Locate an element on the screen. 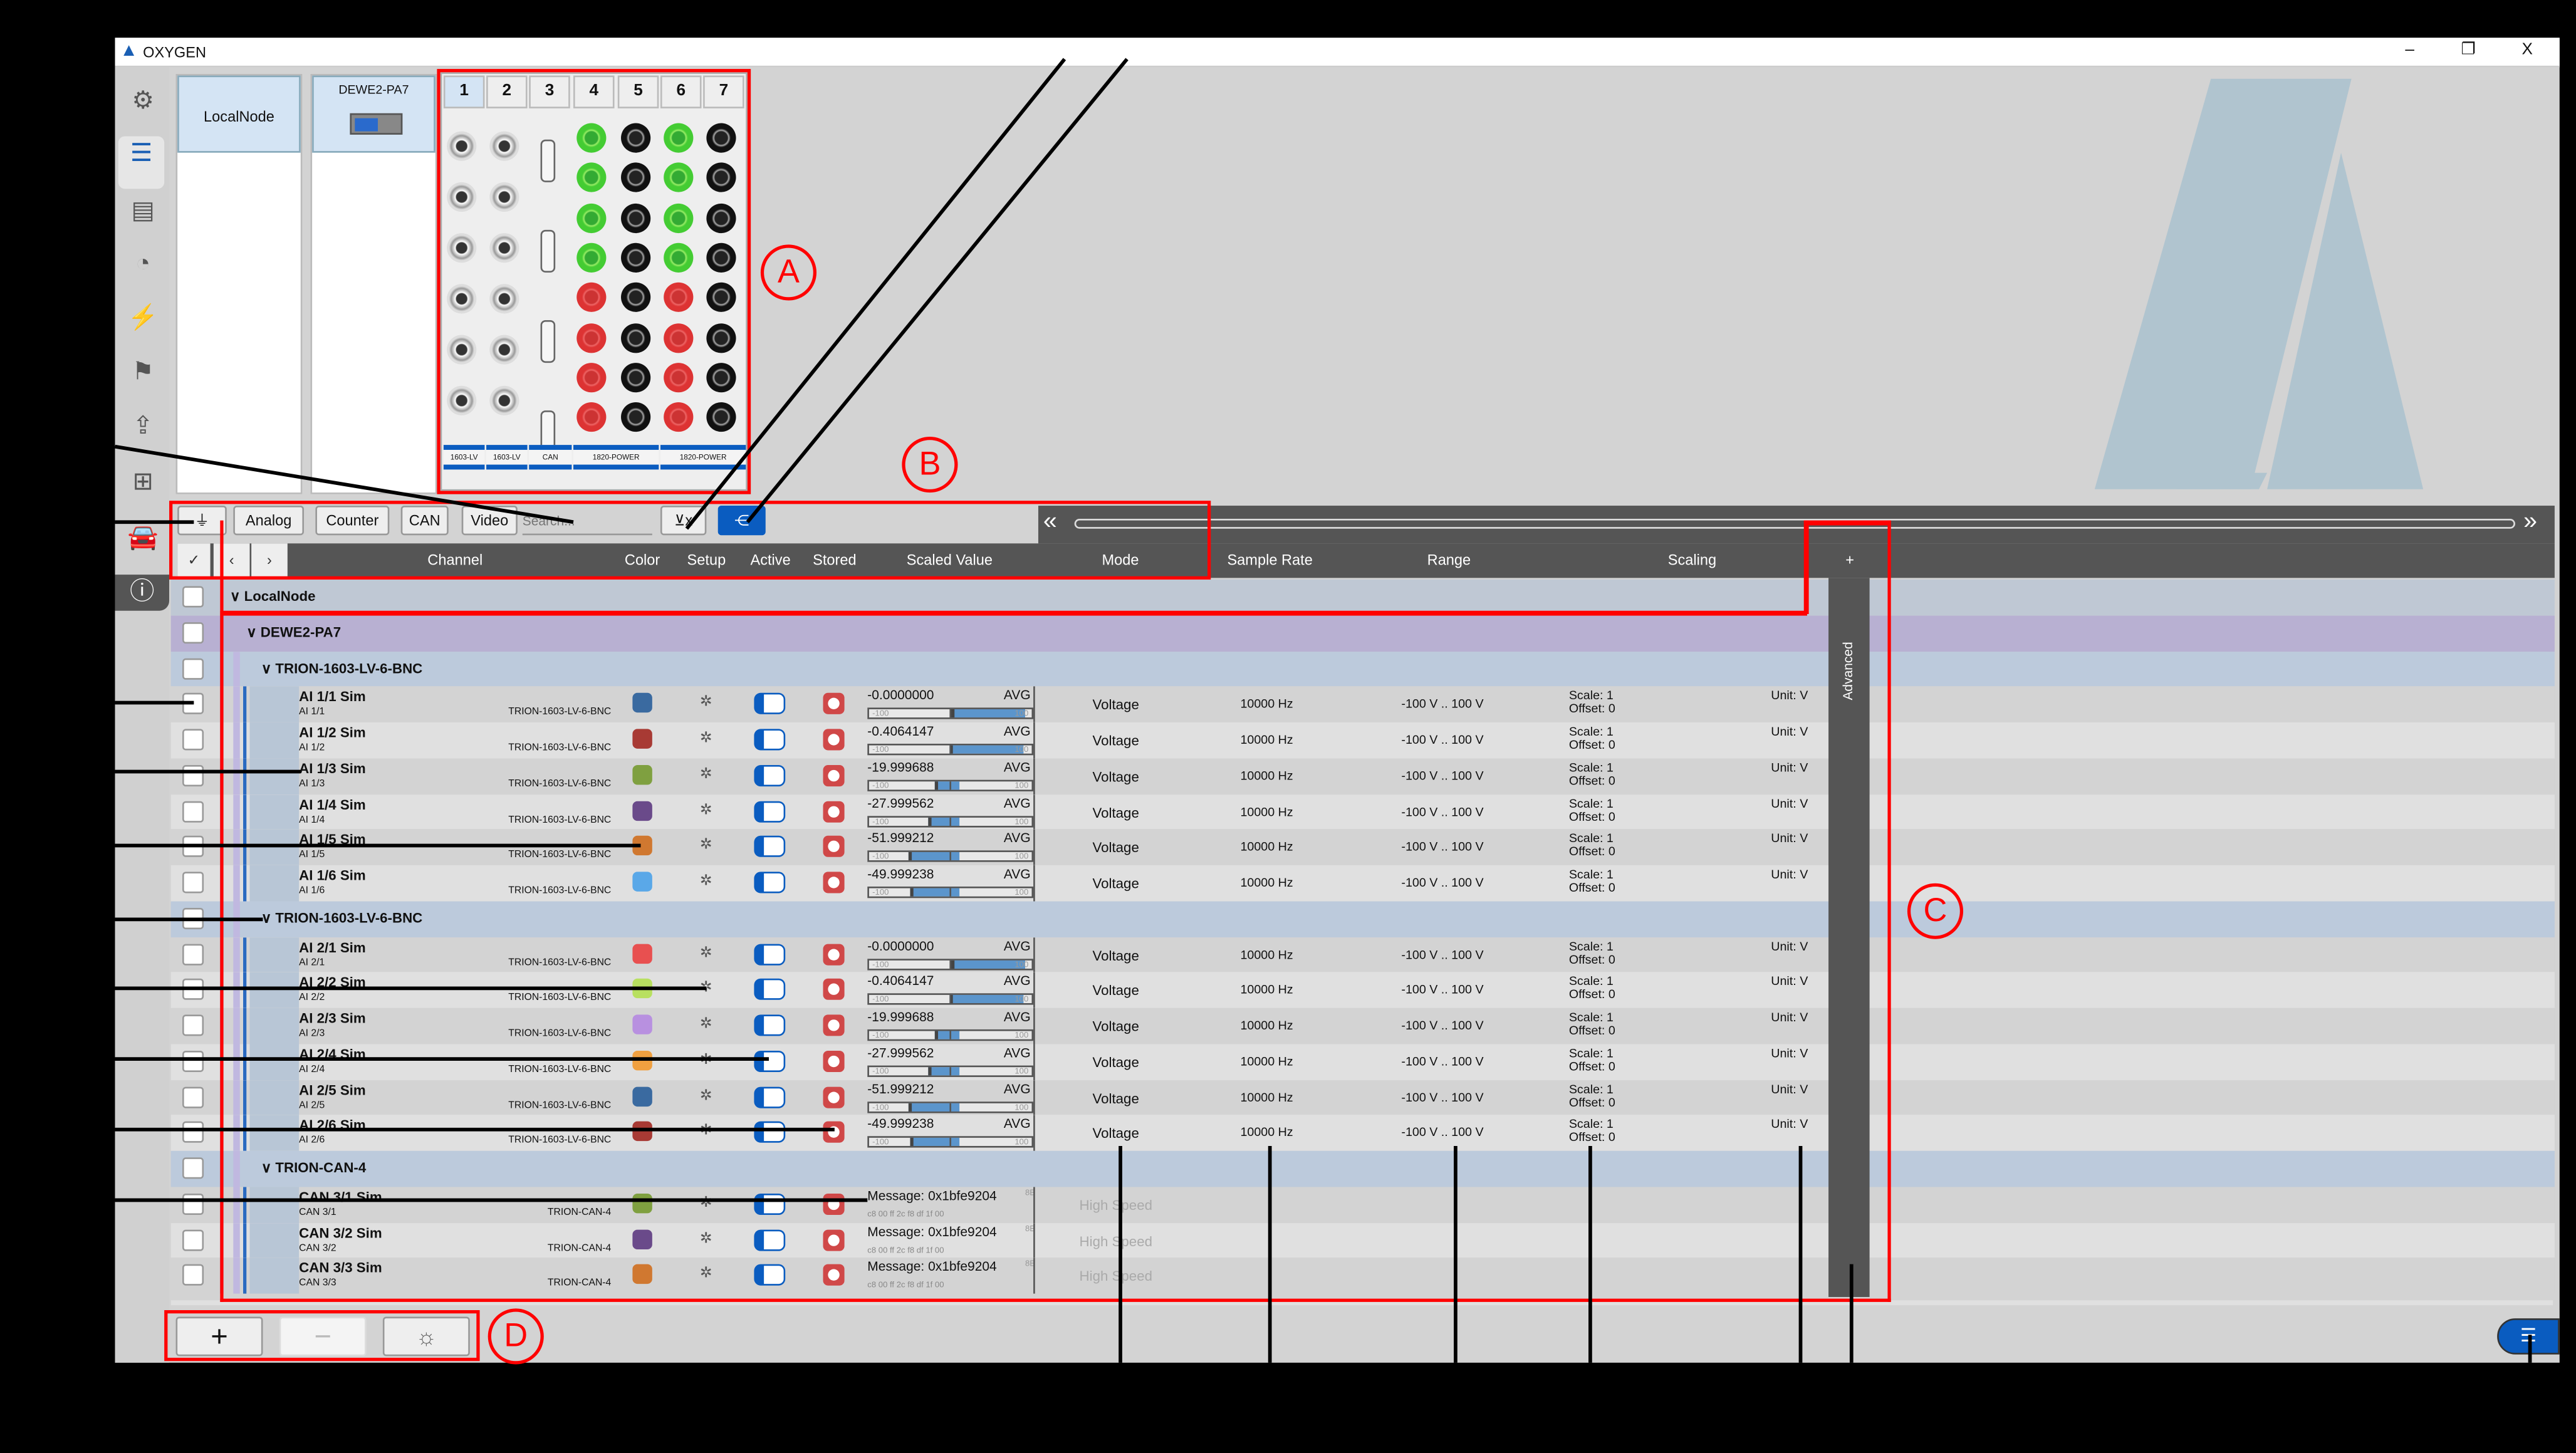 Image resolution: width=2576 pixels, height=1453 pixels. header-scaled-value: Scaled Value is located at coordinates (950, 559).